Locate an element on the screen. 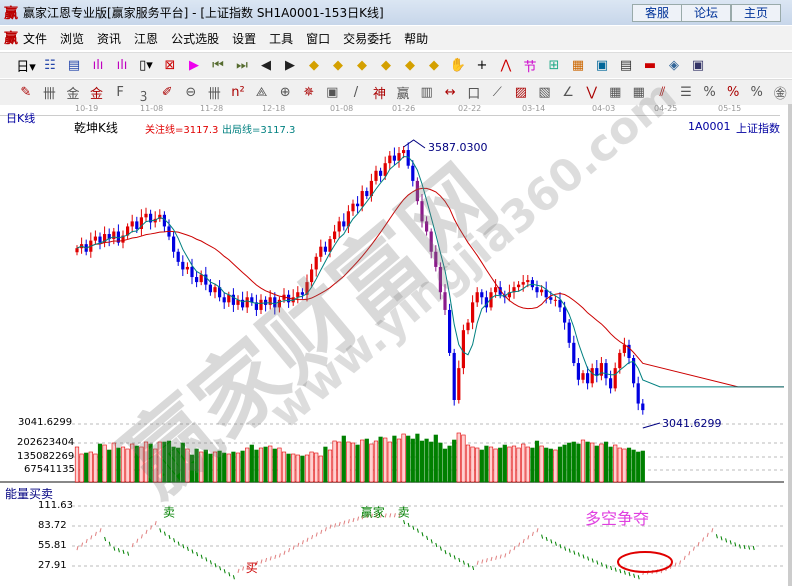 The height and width of the screenshot is (586, 792). hash-icon: 卌 is located at coordinates (49, 94).